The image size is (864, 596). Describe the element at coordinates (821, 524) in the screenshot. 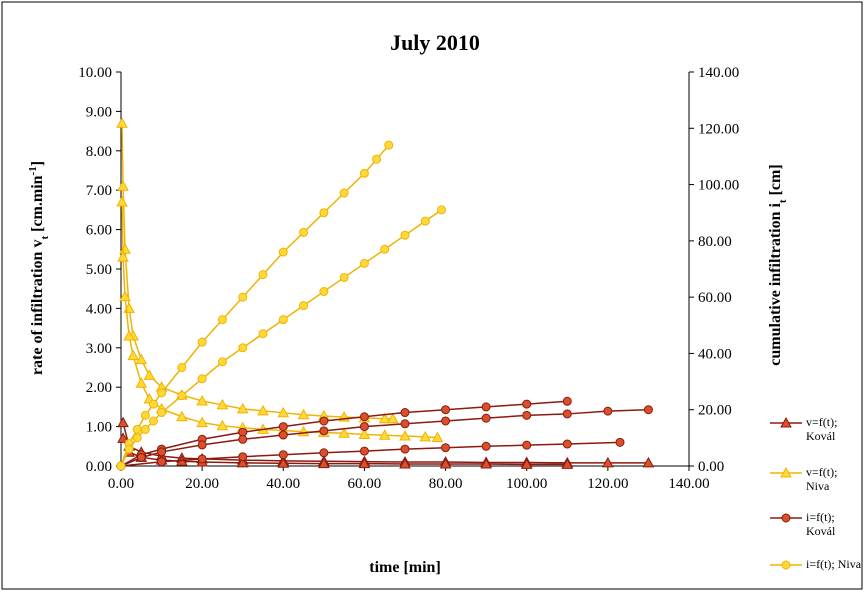

I see `legend-label: i=f(t); Kovál` at that location.